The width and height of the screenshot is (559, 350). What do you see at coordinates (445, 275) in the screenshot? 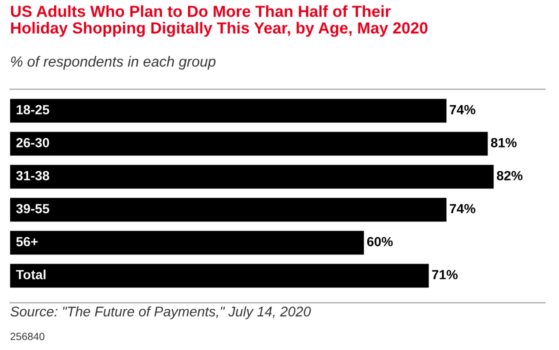
I see `data-label: 71%` at bounding box center [445, 275].